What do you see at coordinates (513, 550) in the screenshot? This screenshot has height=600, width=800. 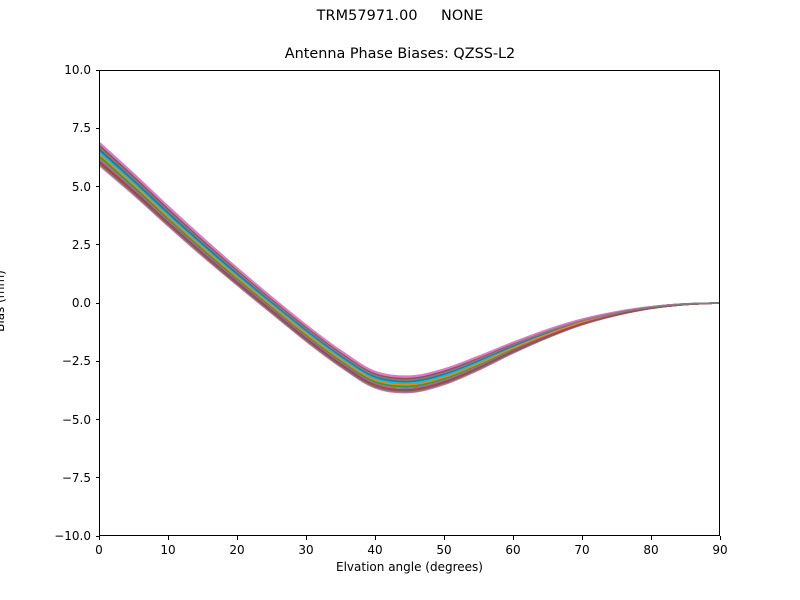 I see `x-tick-label: 60` at bounding box center [513, 550].